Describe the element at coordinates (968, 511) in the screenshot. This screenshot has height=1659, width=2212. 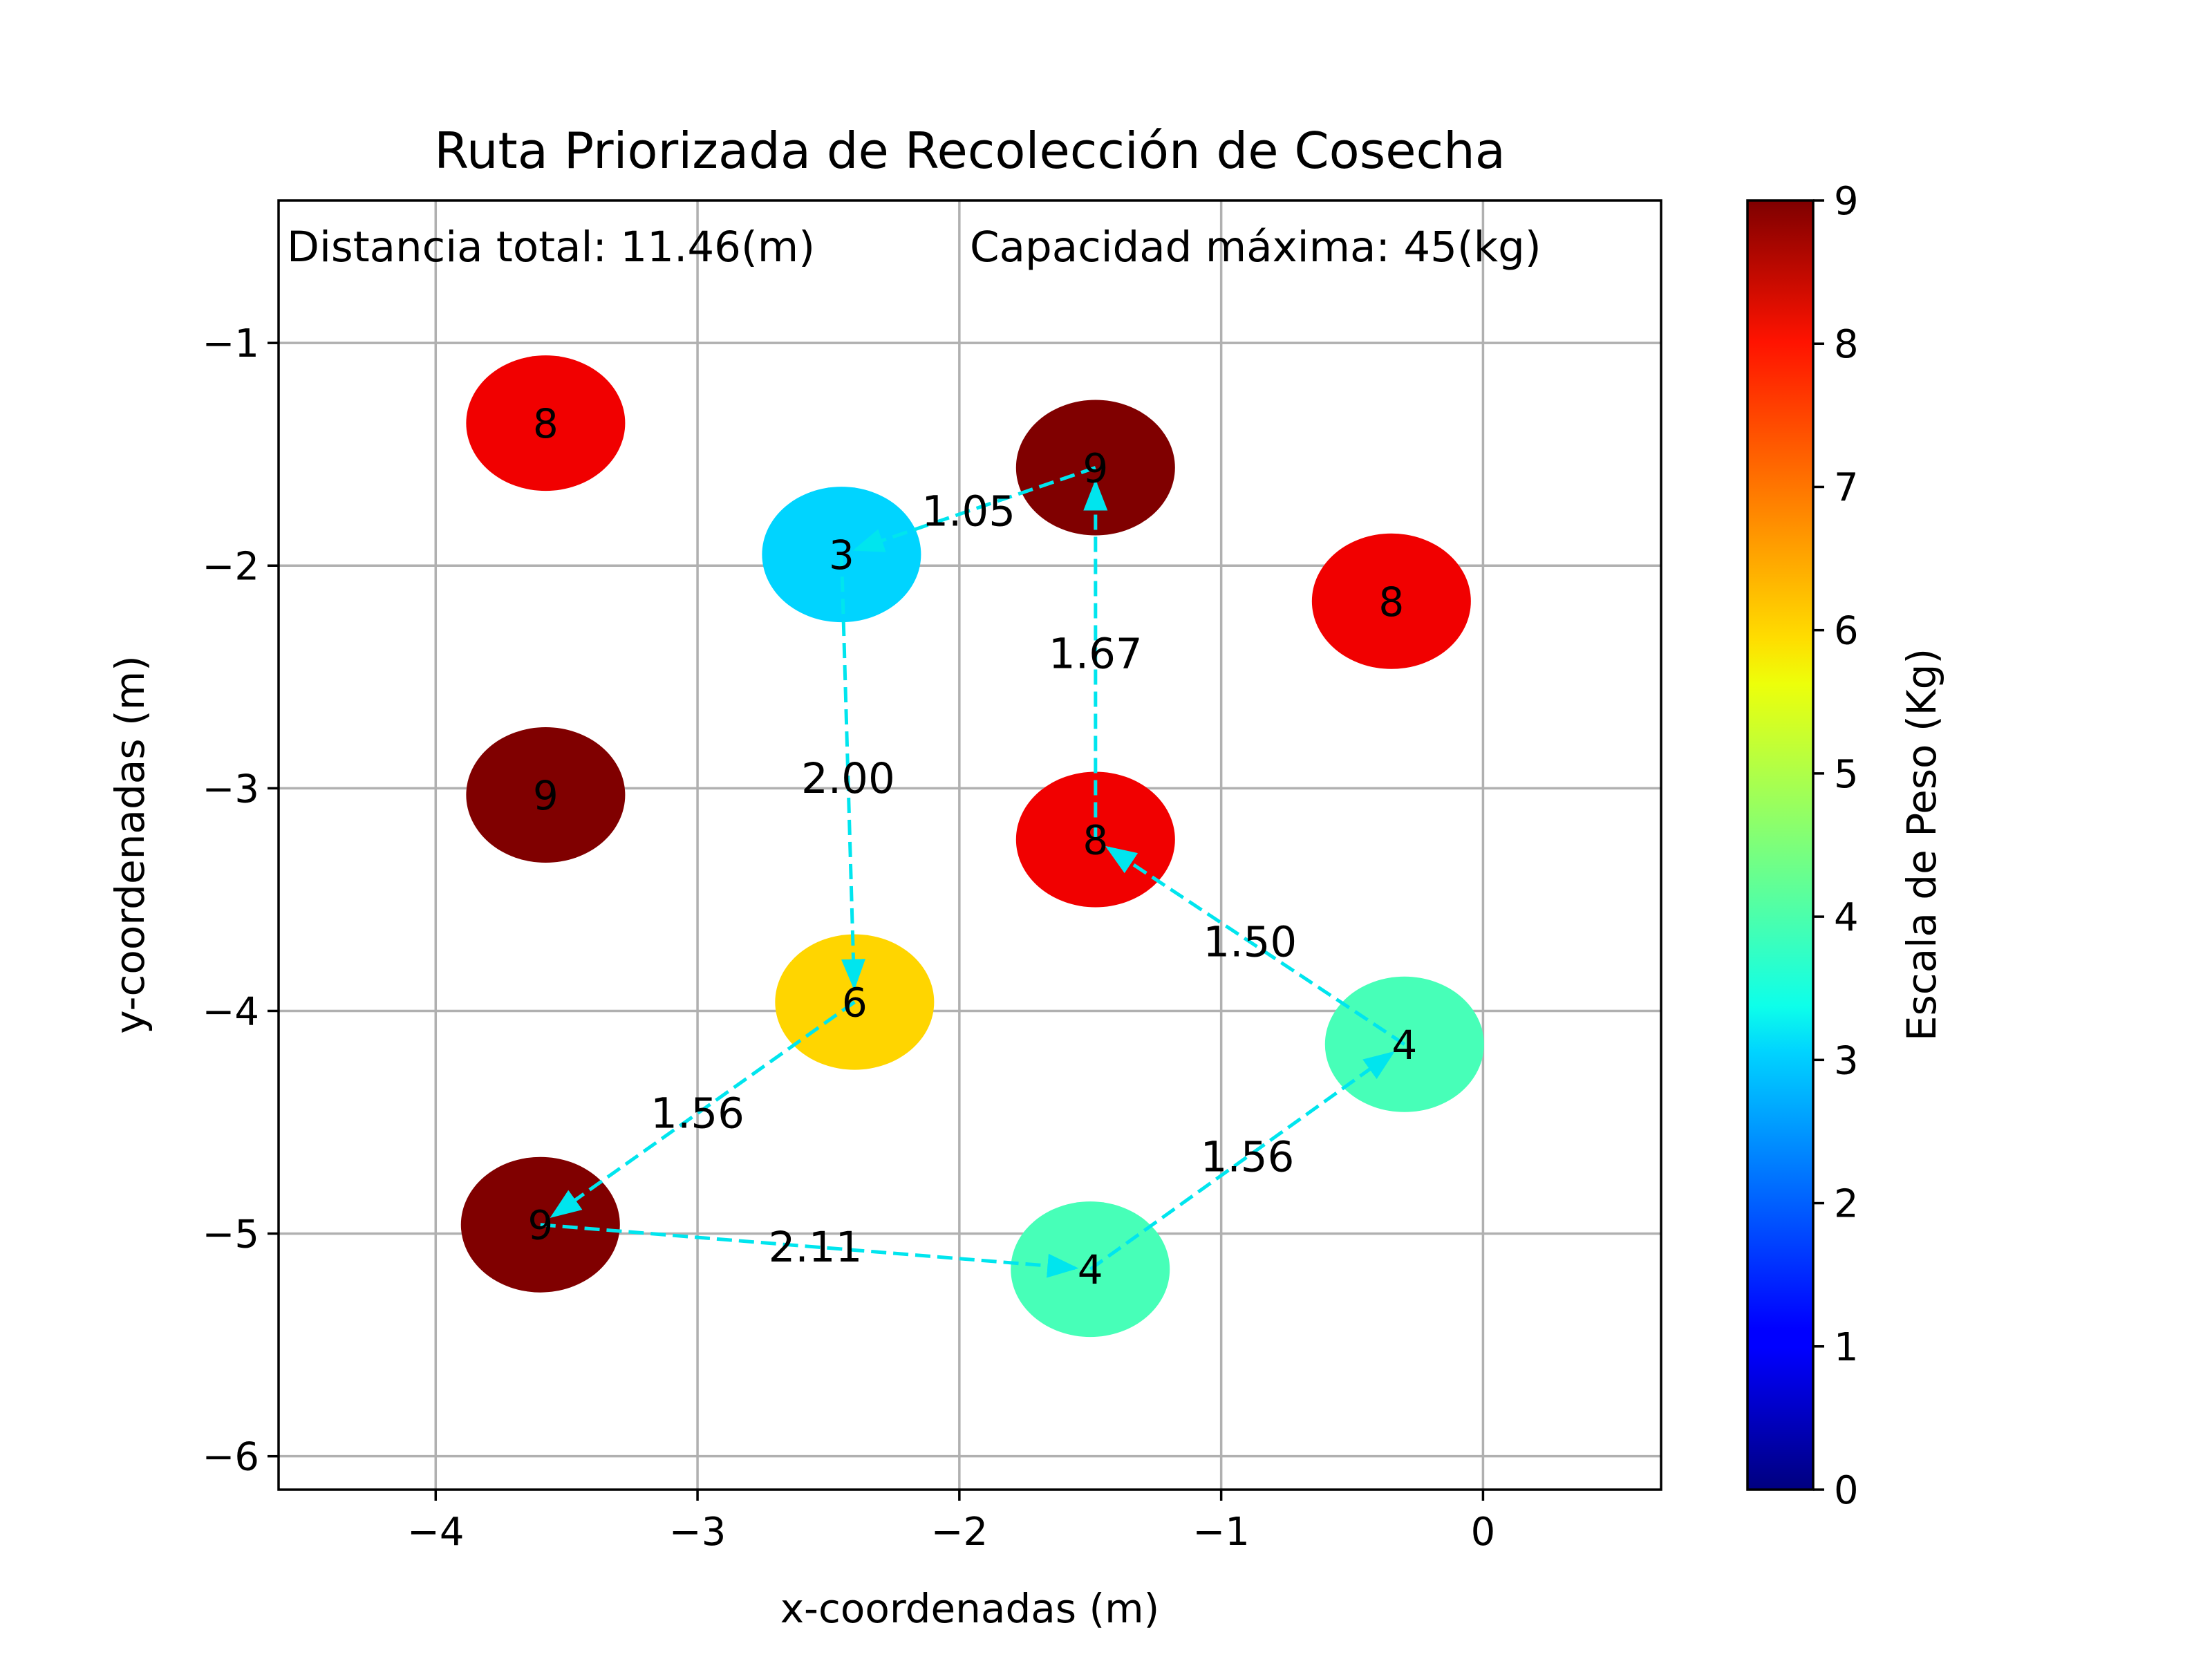
I see `route-distance-label: 1.05` at that location.